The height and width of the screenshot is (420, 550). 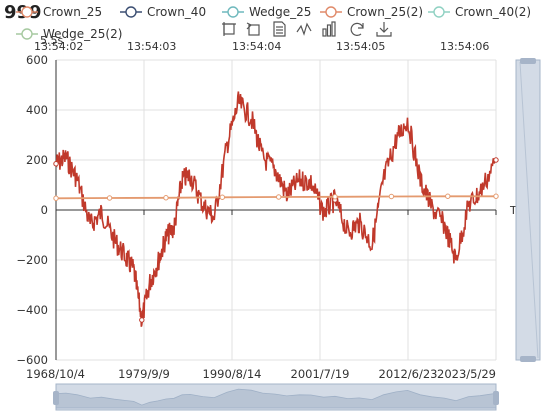 What do you see at coordinates (32, 260) in the screenshot?
I see `y-tick-label: −200` at bounding box center [32, 260].